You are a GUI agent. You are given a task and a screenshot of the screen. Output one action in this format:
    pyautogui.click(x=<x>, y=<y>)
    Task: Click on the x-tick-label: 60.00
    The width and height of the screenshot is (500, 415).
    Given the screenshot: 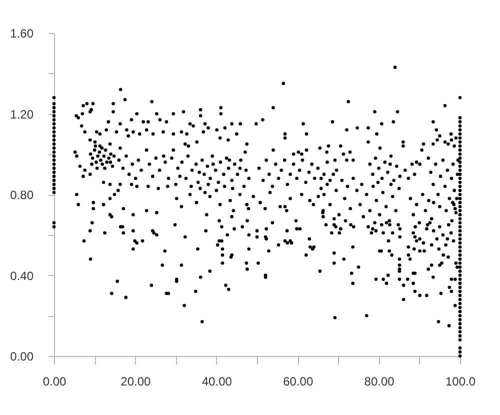 What is the action you would take?
    pyautogui.click(x=298, y=381)
    